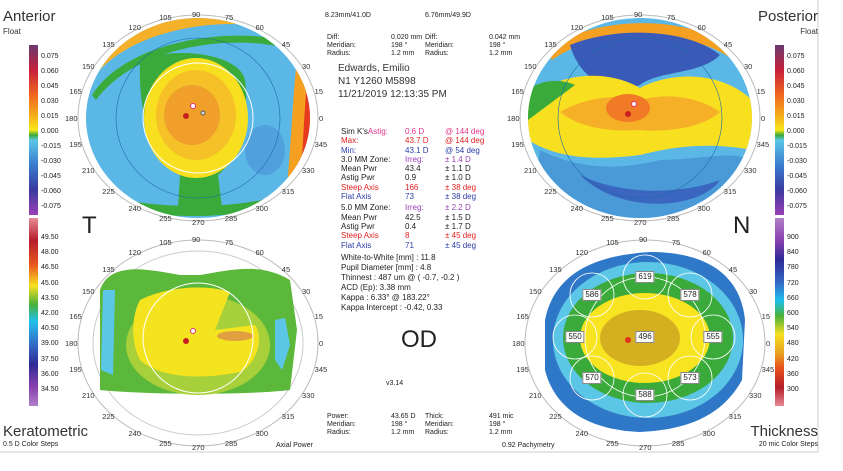 The height and width of the screenshot is (471, 843). Describe the element at coordinates (229, 243) in the screenshot. I see `angle-tick-label: 75` at that location.